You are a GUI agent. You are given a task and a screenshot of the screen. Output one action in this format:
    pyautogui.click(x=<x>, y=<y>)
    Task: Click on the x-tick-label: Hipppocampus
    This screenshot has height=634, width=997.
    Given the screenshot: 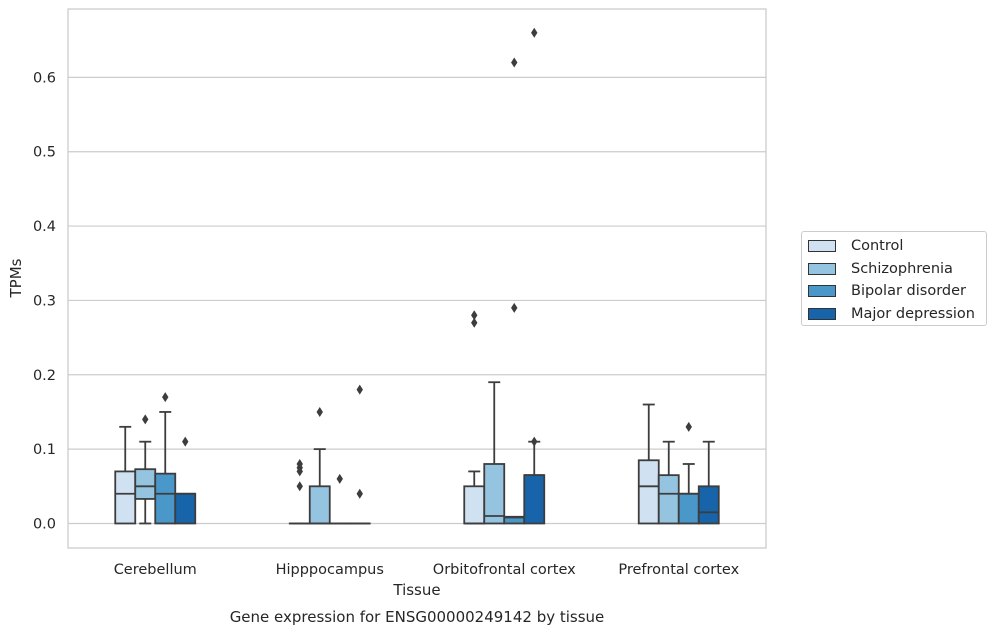 What is the action you would take?
    pyautogui.click(x=330, y=570)
    